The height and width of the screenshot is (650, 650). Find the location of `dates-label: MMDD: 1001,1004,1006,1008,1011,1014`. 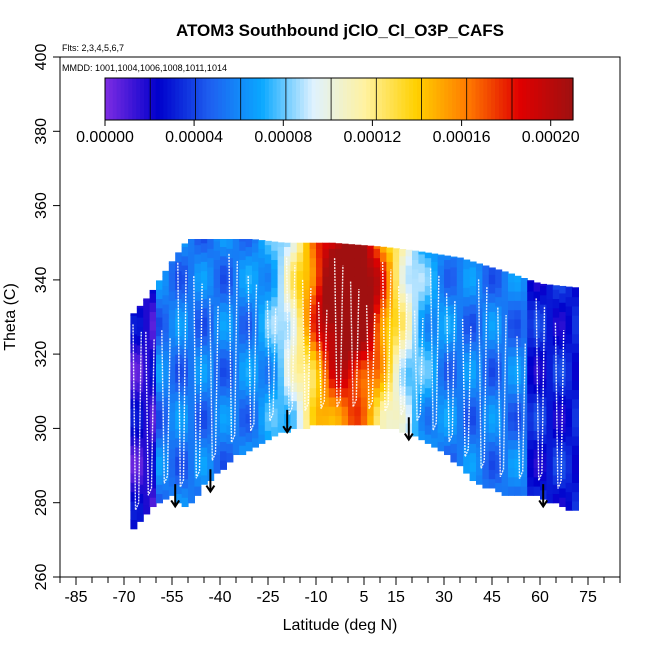

dates-label: MMDD: 1001,1004,1006,1008,1011,1014 is located at coordinates (144, 68).